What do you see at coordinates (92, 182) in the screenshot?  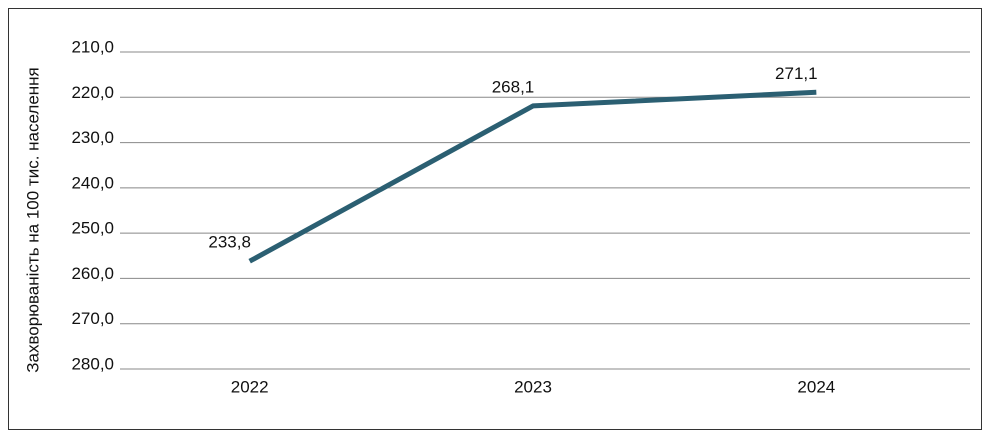 I see `y-tick-label: 240,0` at bounding box center [92, 182].